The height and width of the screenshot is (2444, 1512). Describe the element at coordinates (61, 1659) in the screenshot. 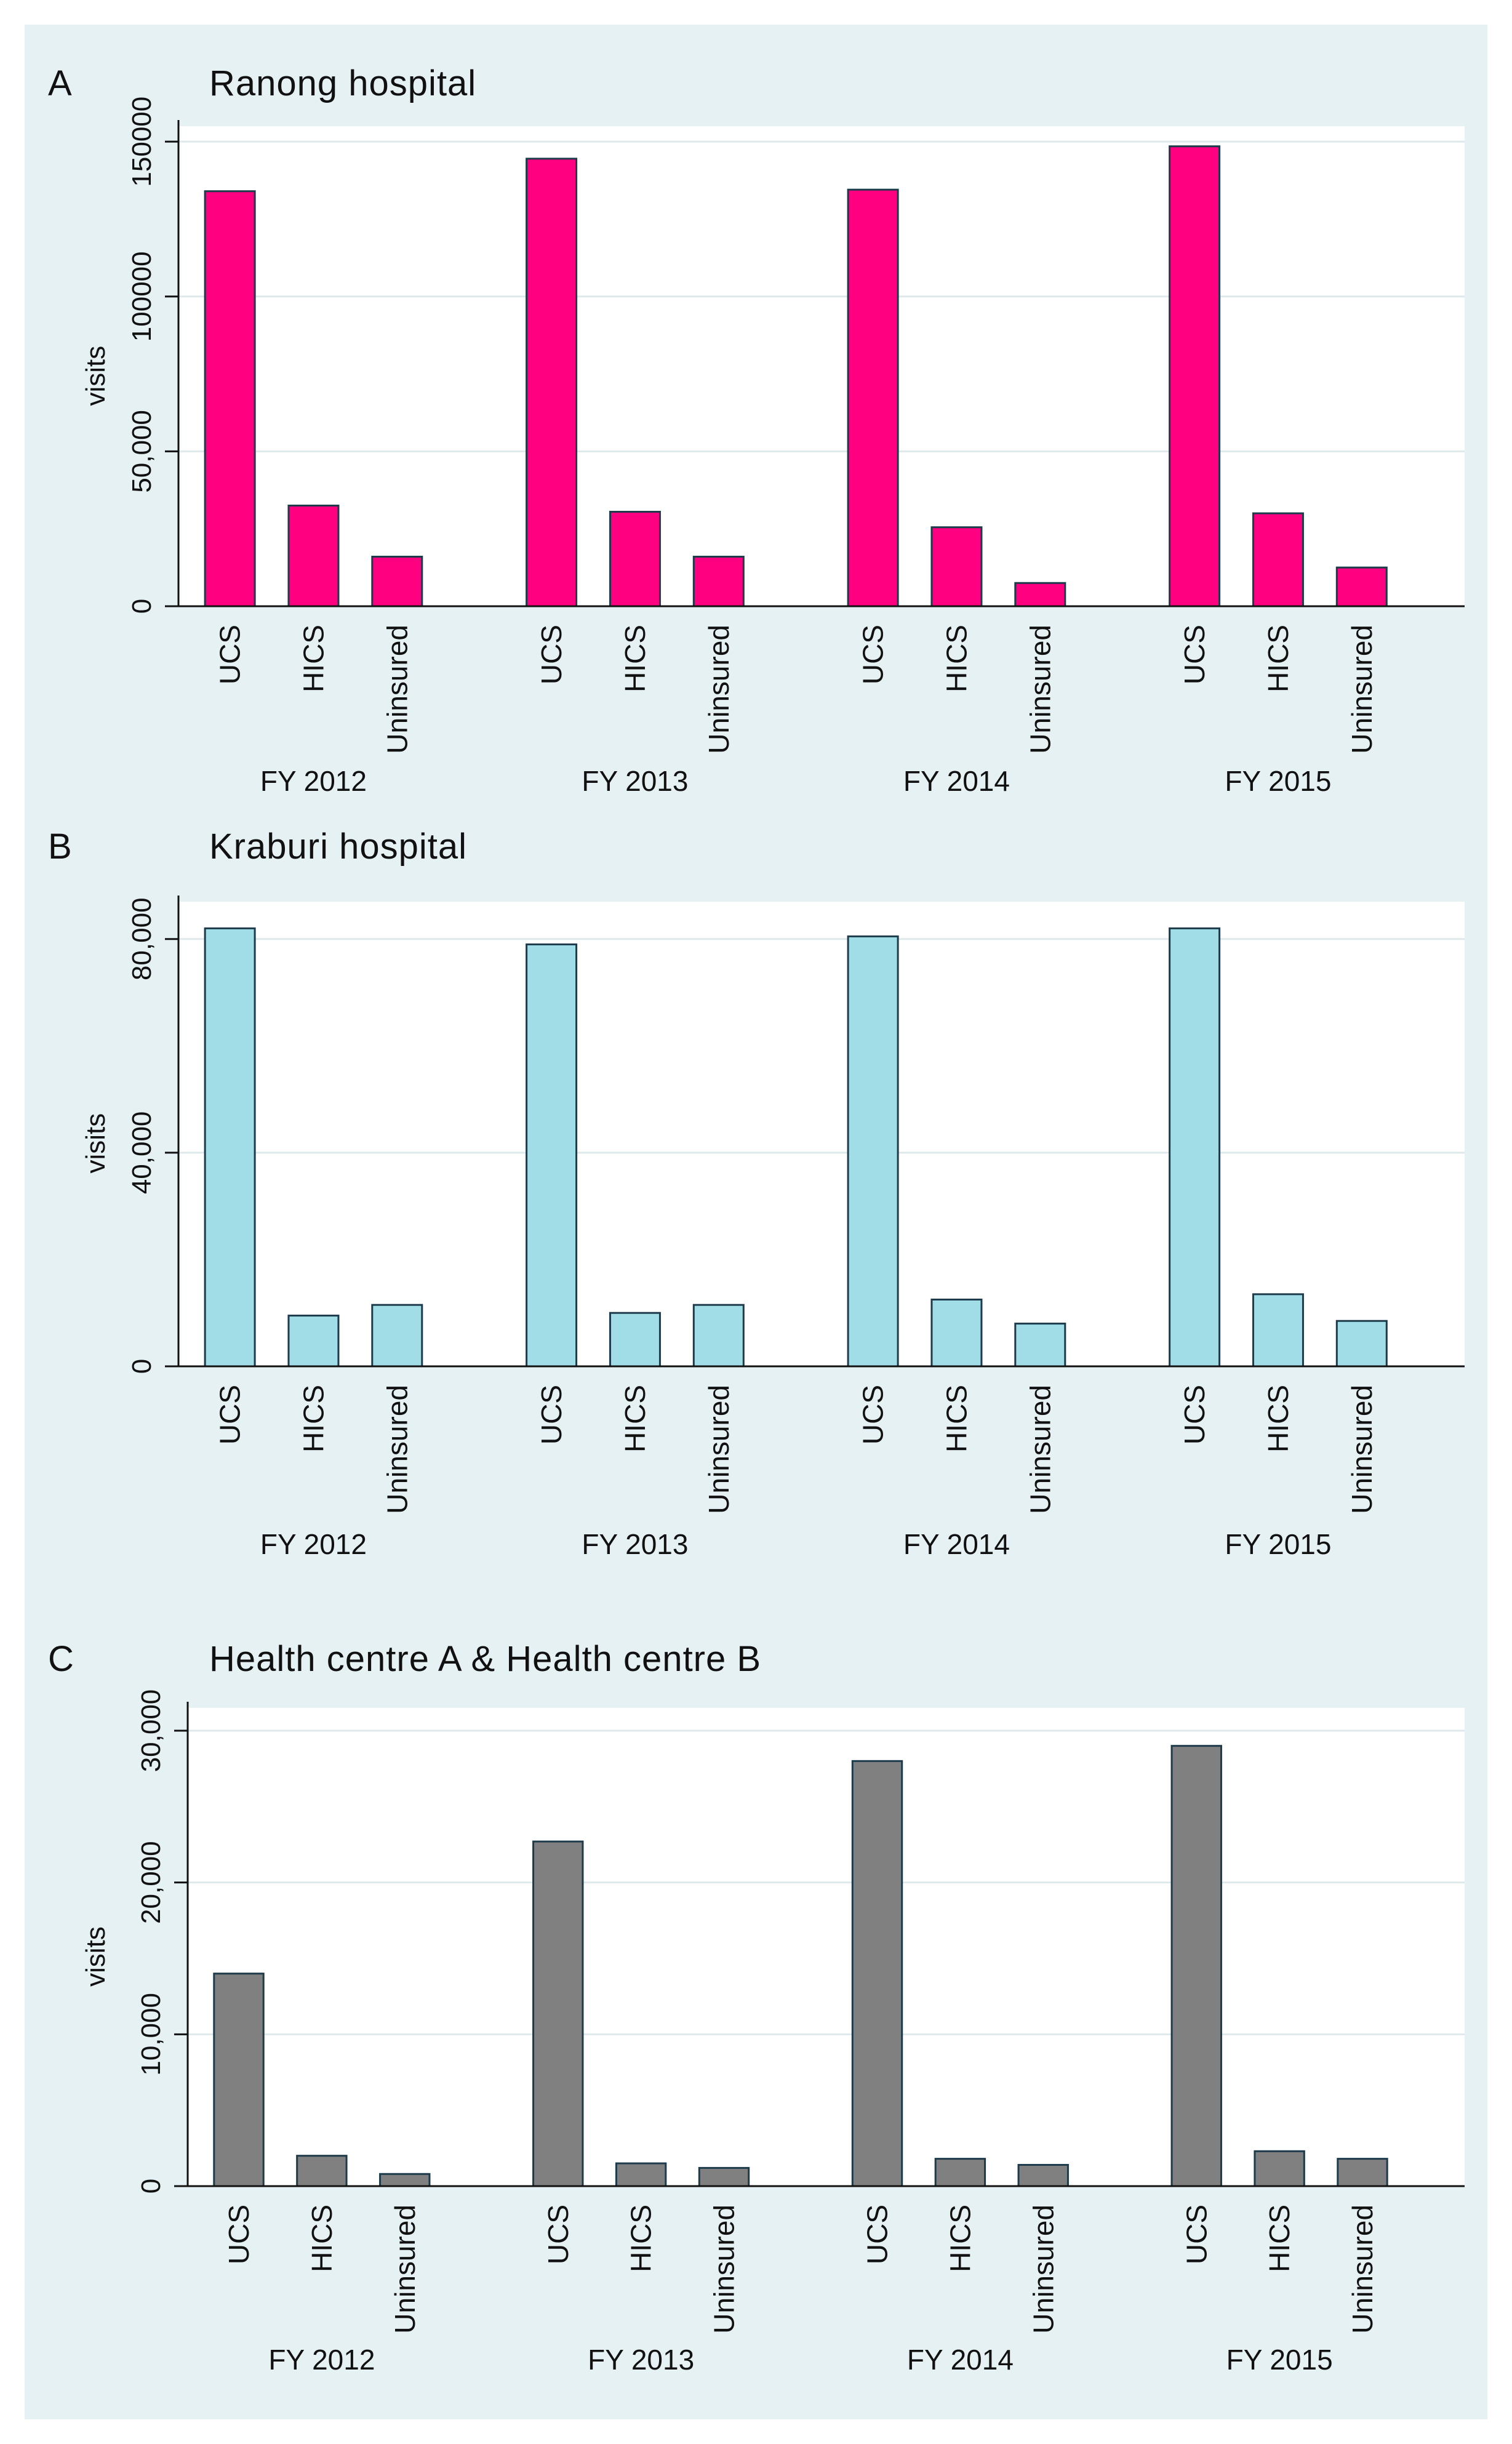

I see `panel-letter: C` at that location.